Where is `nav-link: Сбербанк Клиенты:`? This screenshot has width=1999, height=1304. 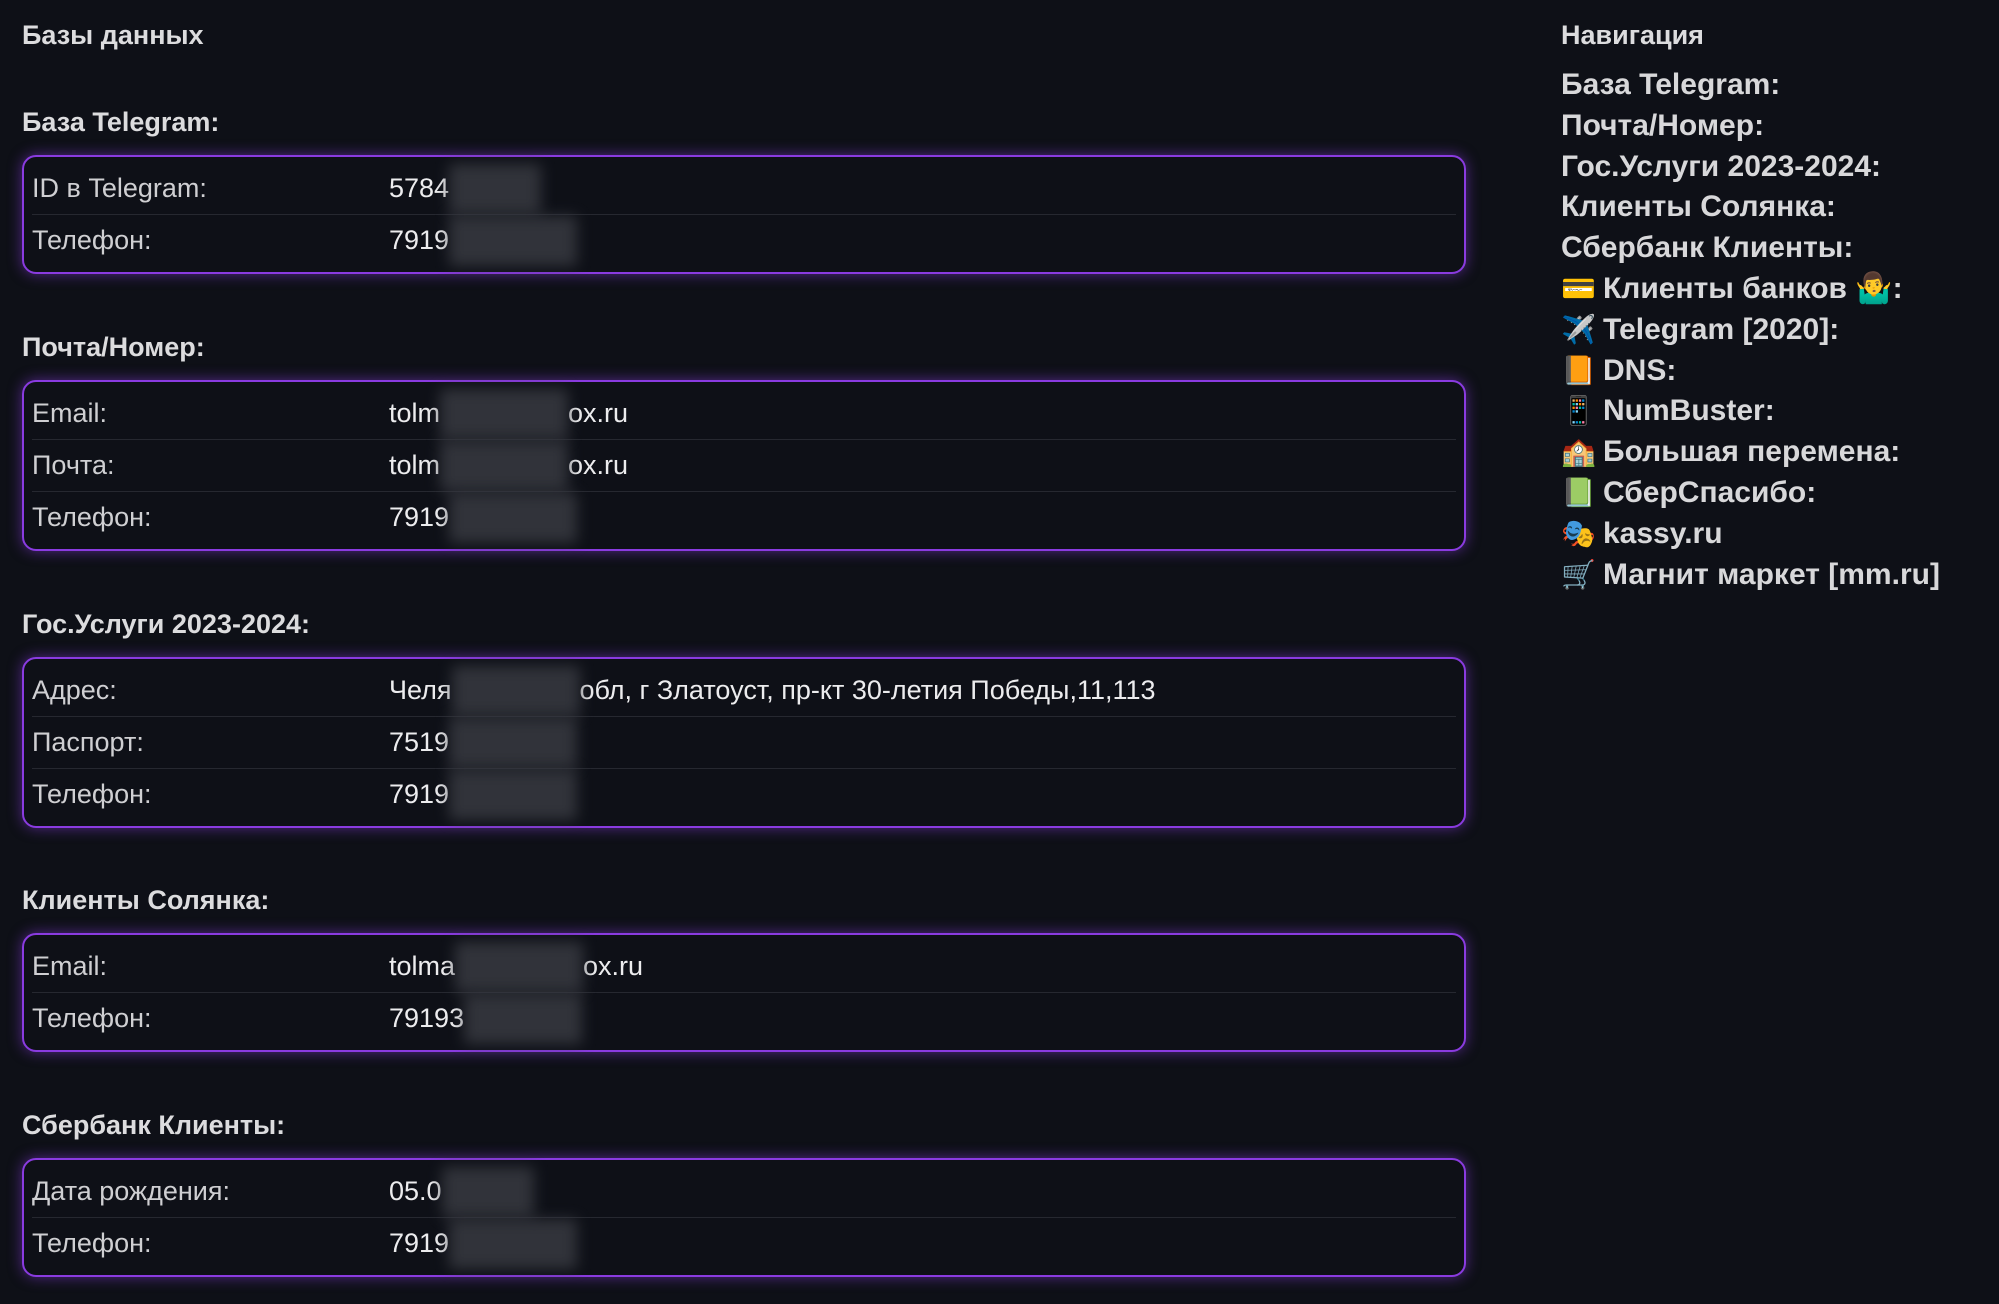
nav-link: Сбербанк Клиенты: is located at coordinates (1750, 248).